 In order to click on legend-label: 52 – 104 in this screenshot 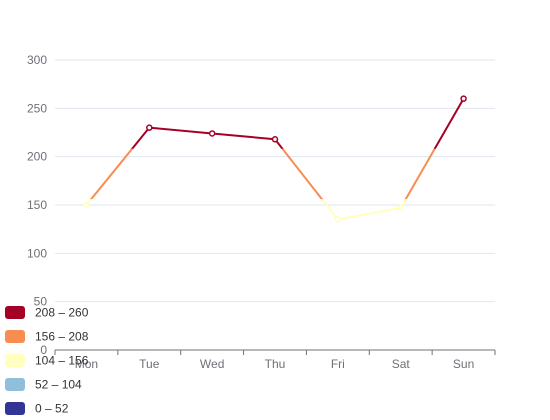, I will do `click(58, 385)`.